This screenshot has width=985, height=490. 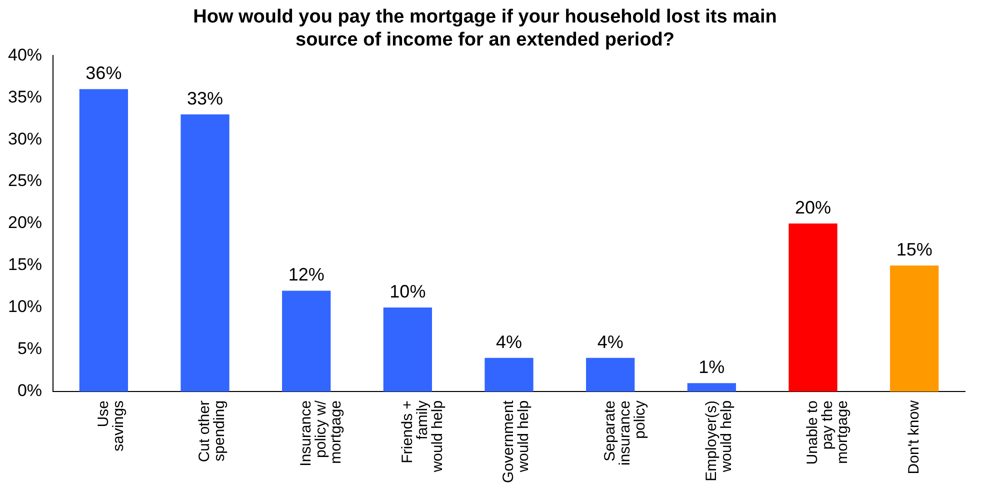 What do you see at coordinates (25, 138) in the screenshot?
I see `y-tick-label: 30%` at bounding box center [25, 138].